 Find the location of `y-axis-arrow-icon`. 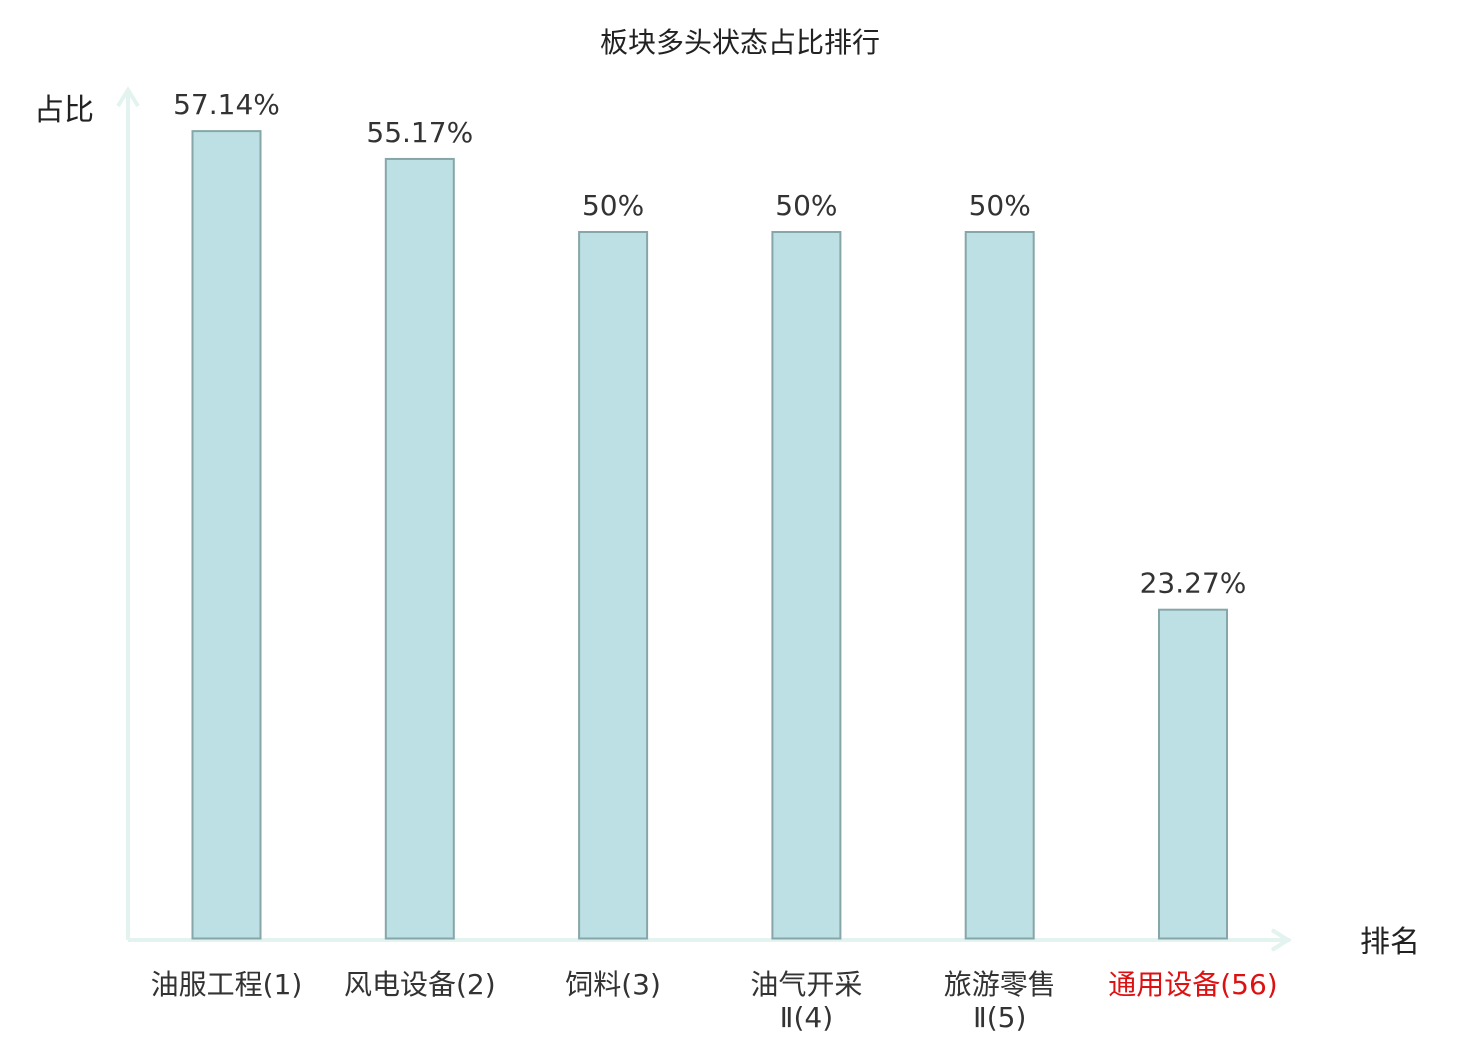

y-axis-arrow-icon is located at coordinates (128, 97).